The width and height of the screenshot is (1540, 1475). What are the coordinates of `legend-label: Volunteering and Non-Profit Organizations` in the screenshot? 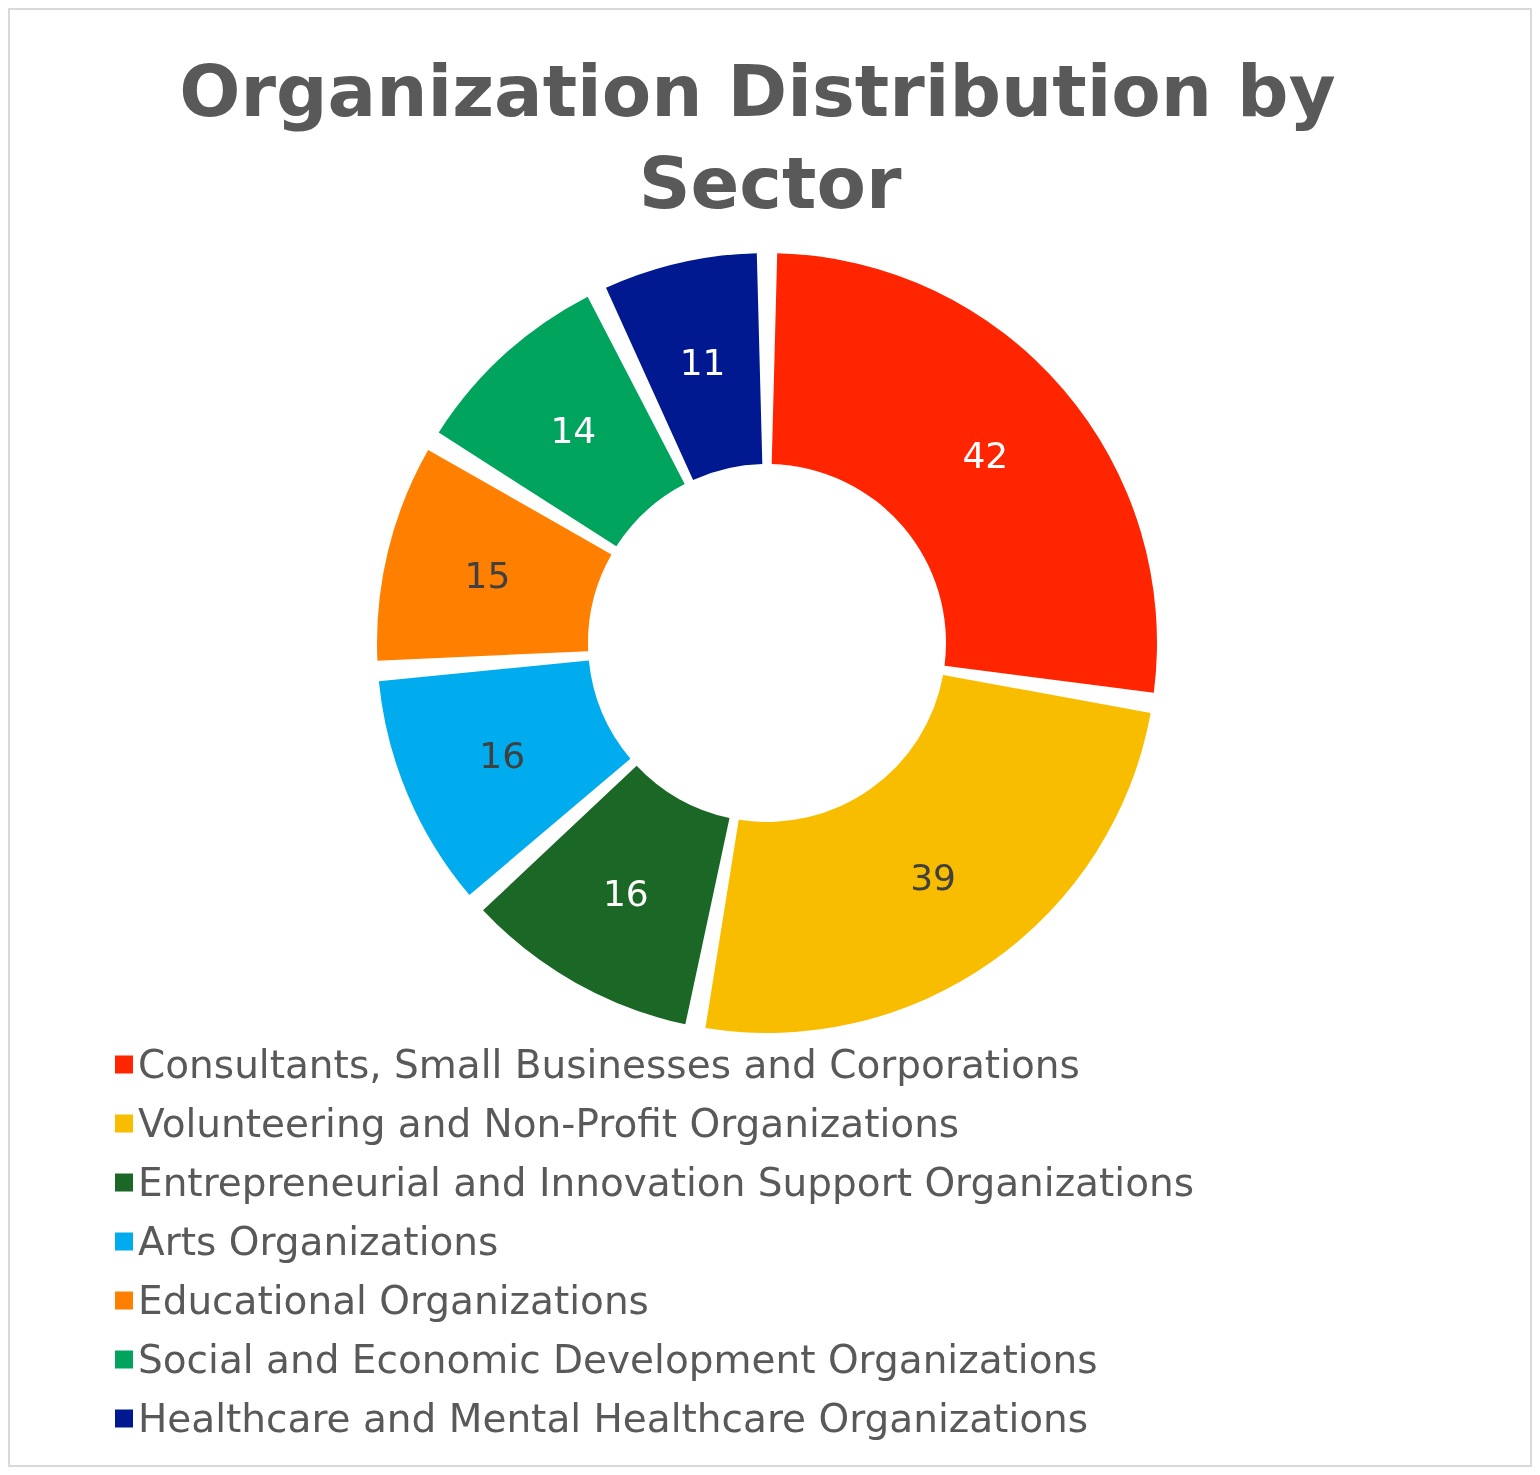 It's located at (549, 1123).